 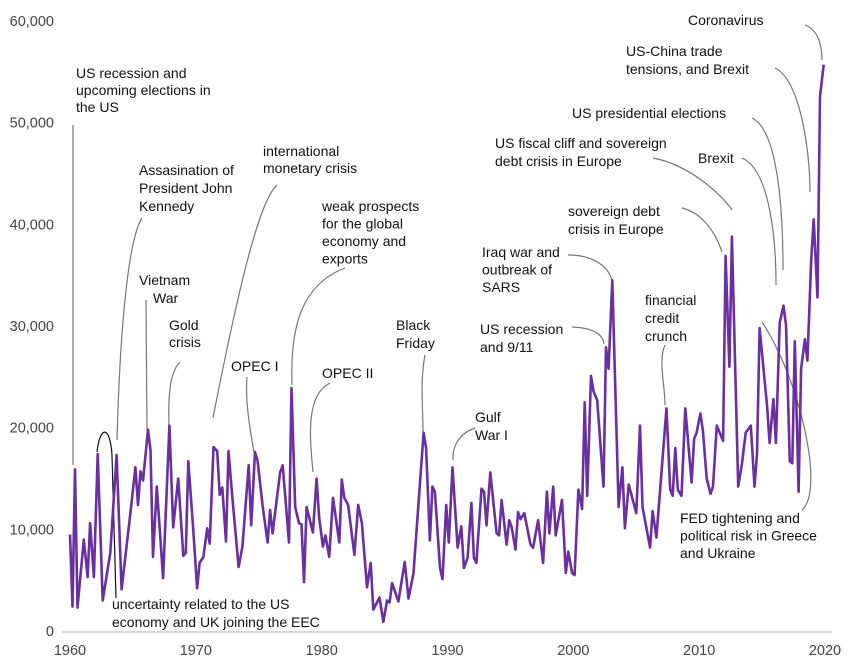 What do you see at coordinates (491, 435) in the screenshot?
I see `annotation-line: War I` at bounding box center [491, 435].